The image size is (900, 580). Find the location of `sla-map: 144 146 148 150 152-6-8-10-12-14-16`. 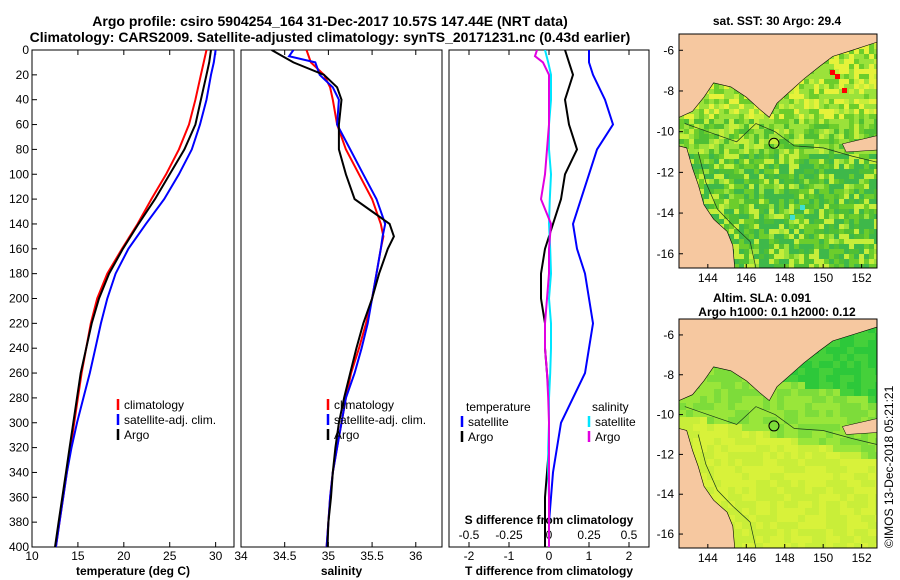

sla-map: 144 146 148 150 152-6-8-10-12-14-16 is located at coordinates (767, 441).